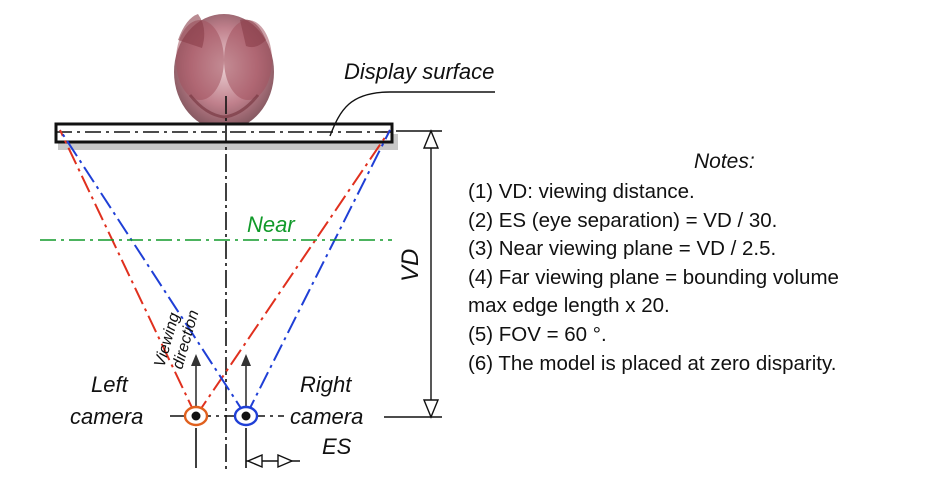 This screenshot has width=949, height=483. Describe the element at coordinates (337, 446) in the screenshot. I see `es-label: ES` at that location.